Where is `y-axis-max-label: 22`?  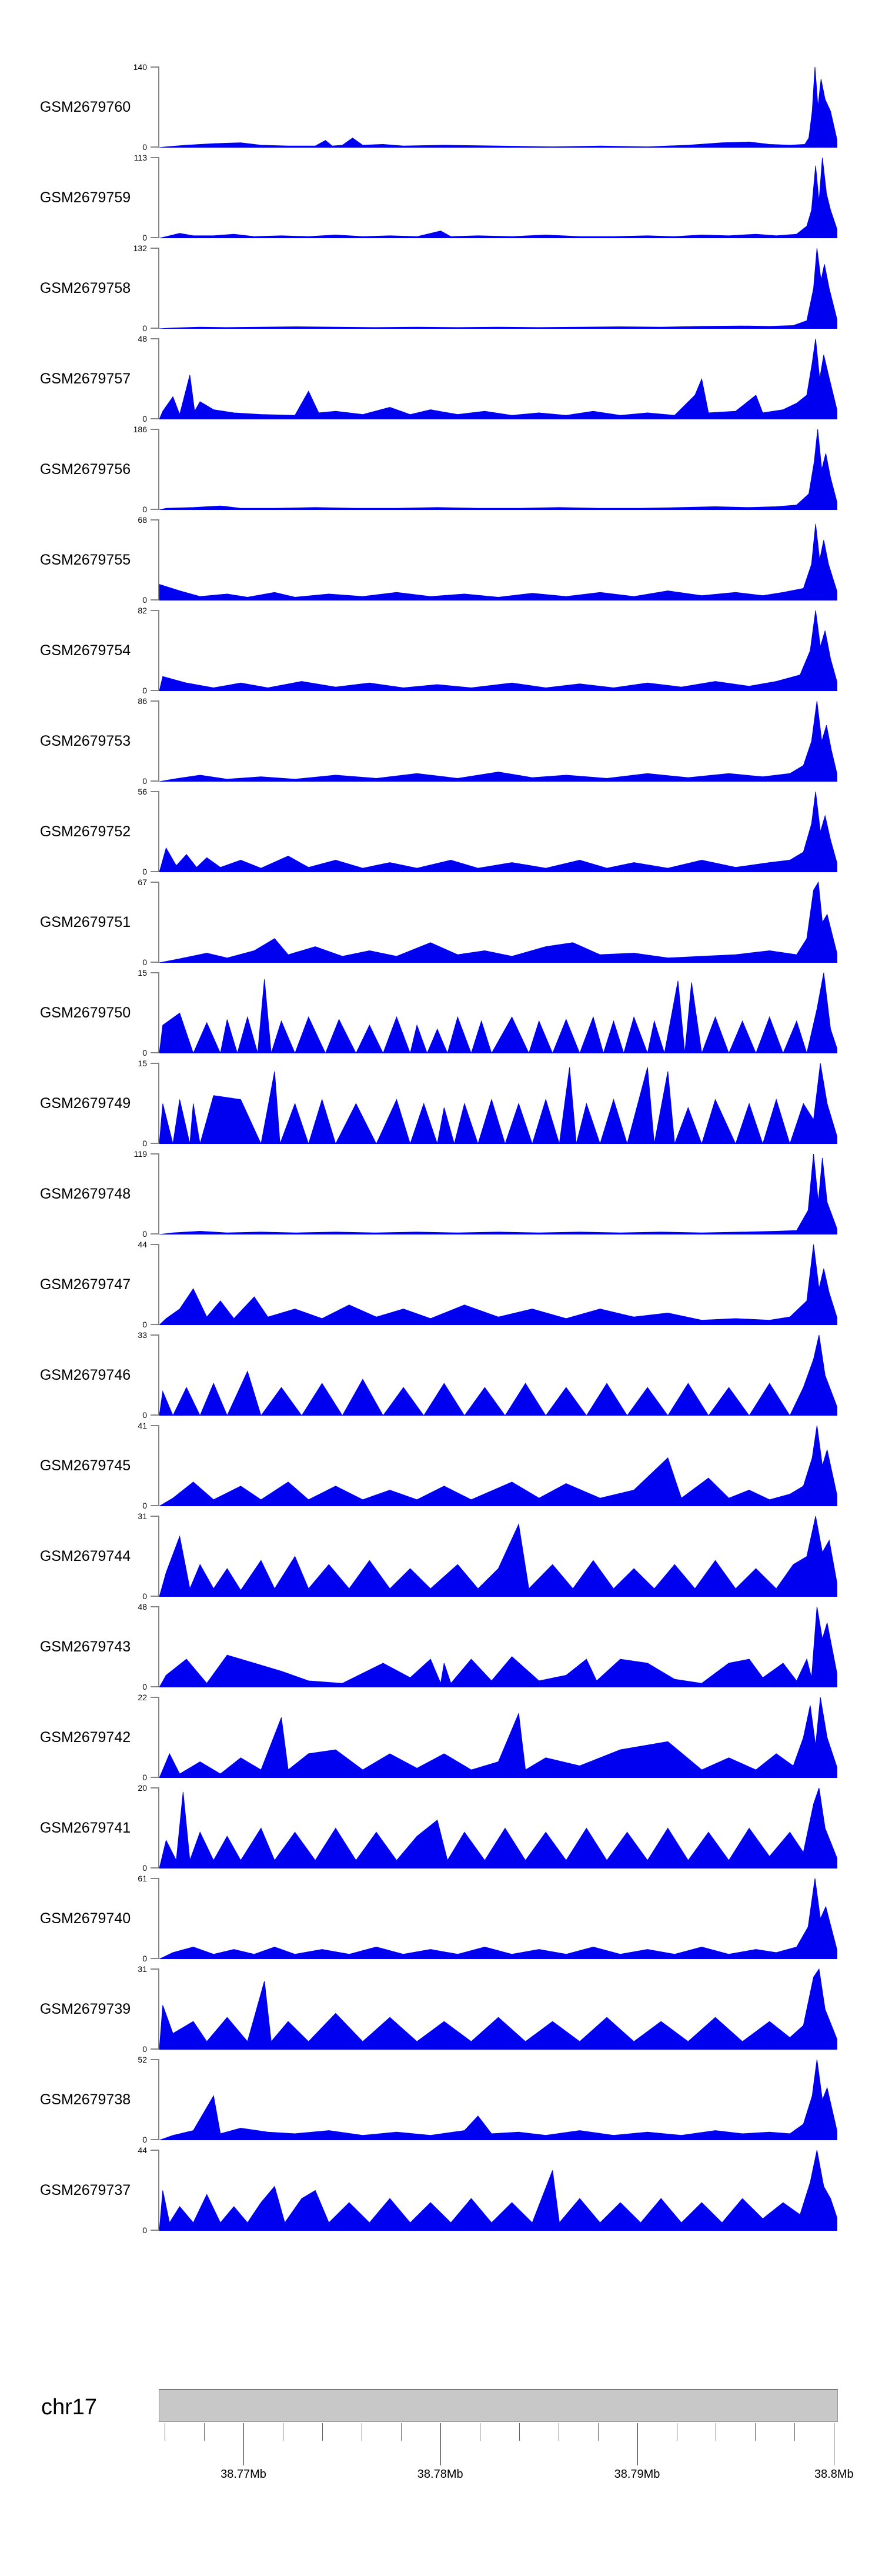
y-axis-max-label: 22 is located at coordinates (142, 1697).